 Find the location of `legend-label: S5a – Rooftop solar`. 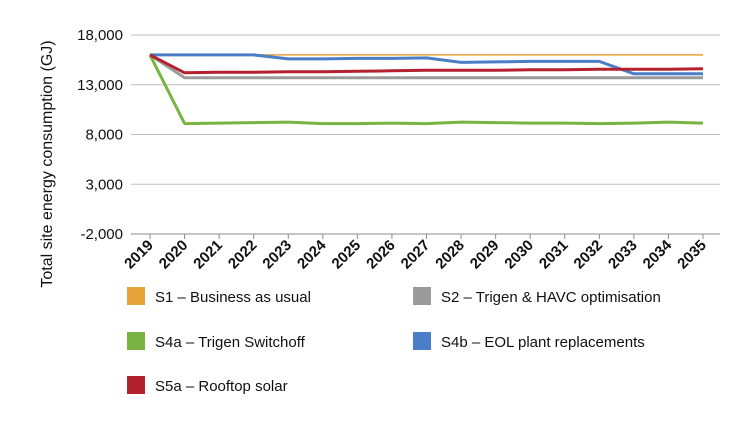

legend-label: S5a – Rooftop solar is located at coordinates (221, 386).